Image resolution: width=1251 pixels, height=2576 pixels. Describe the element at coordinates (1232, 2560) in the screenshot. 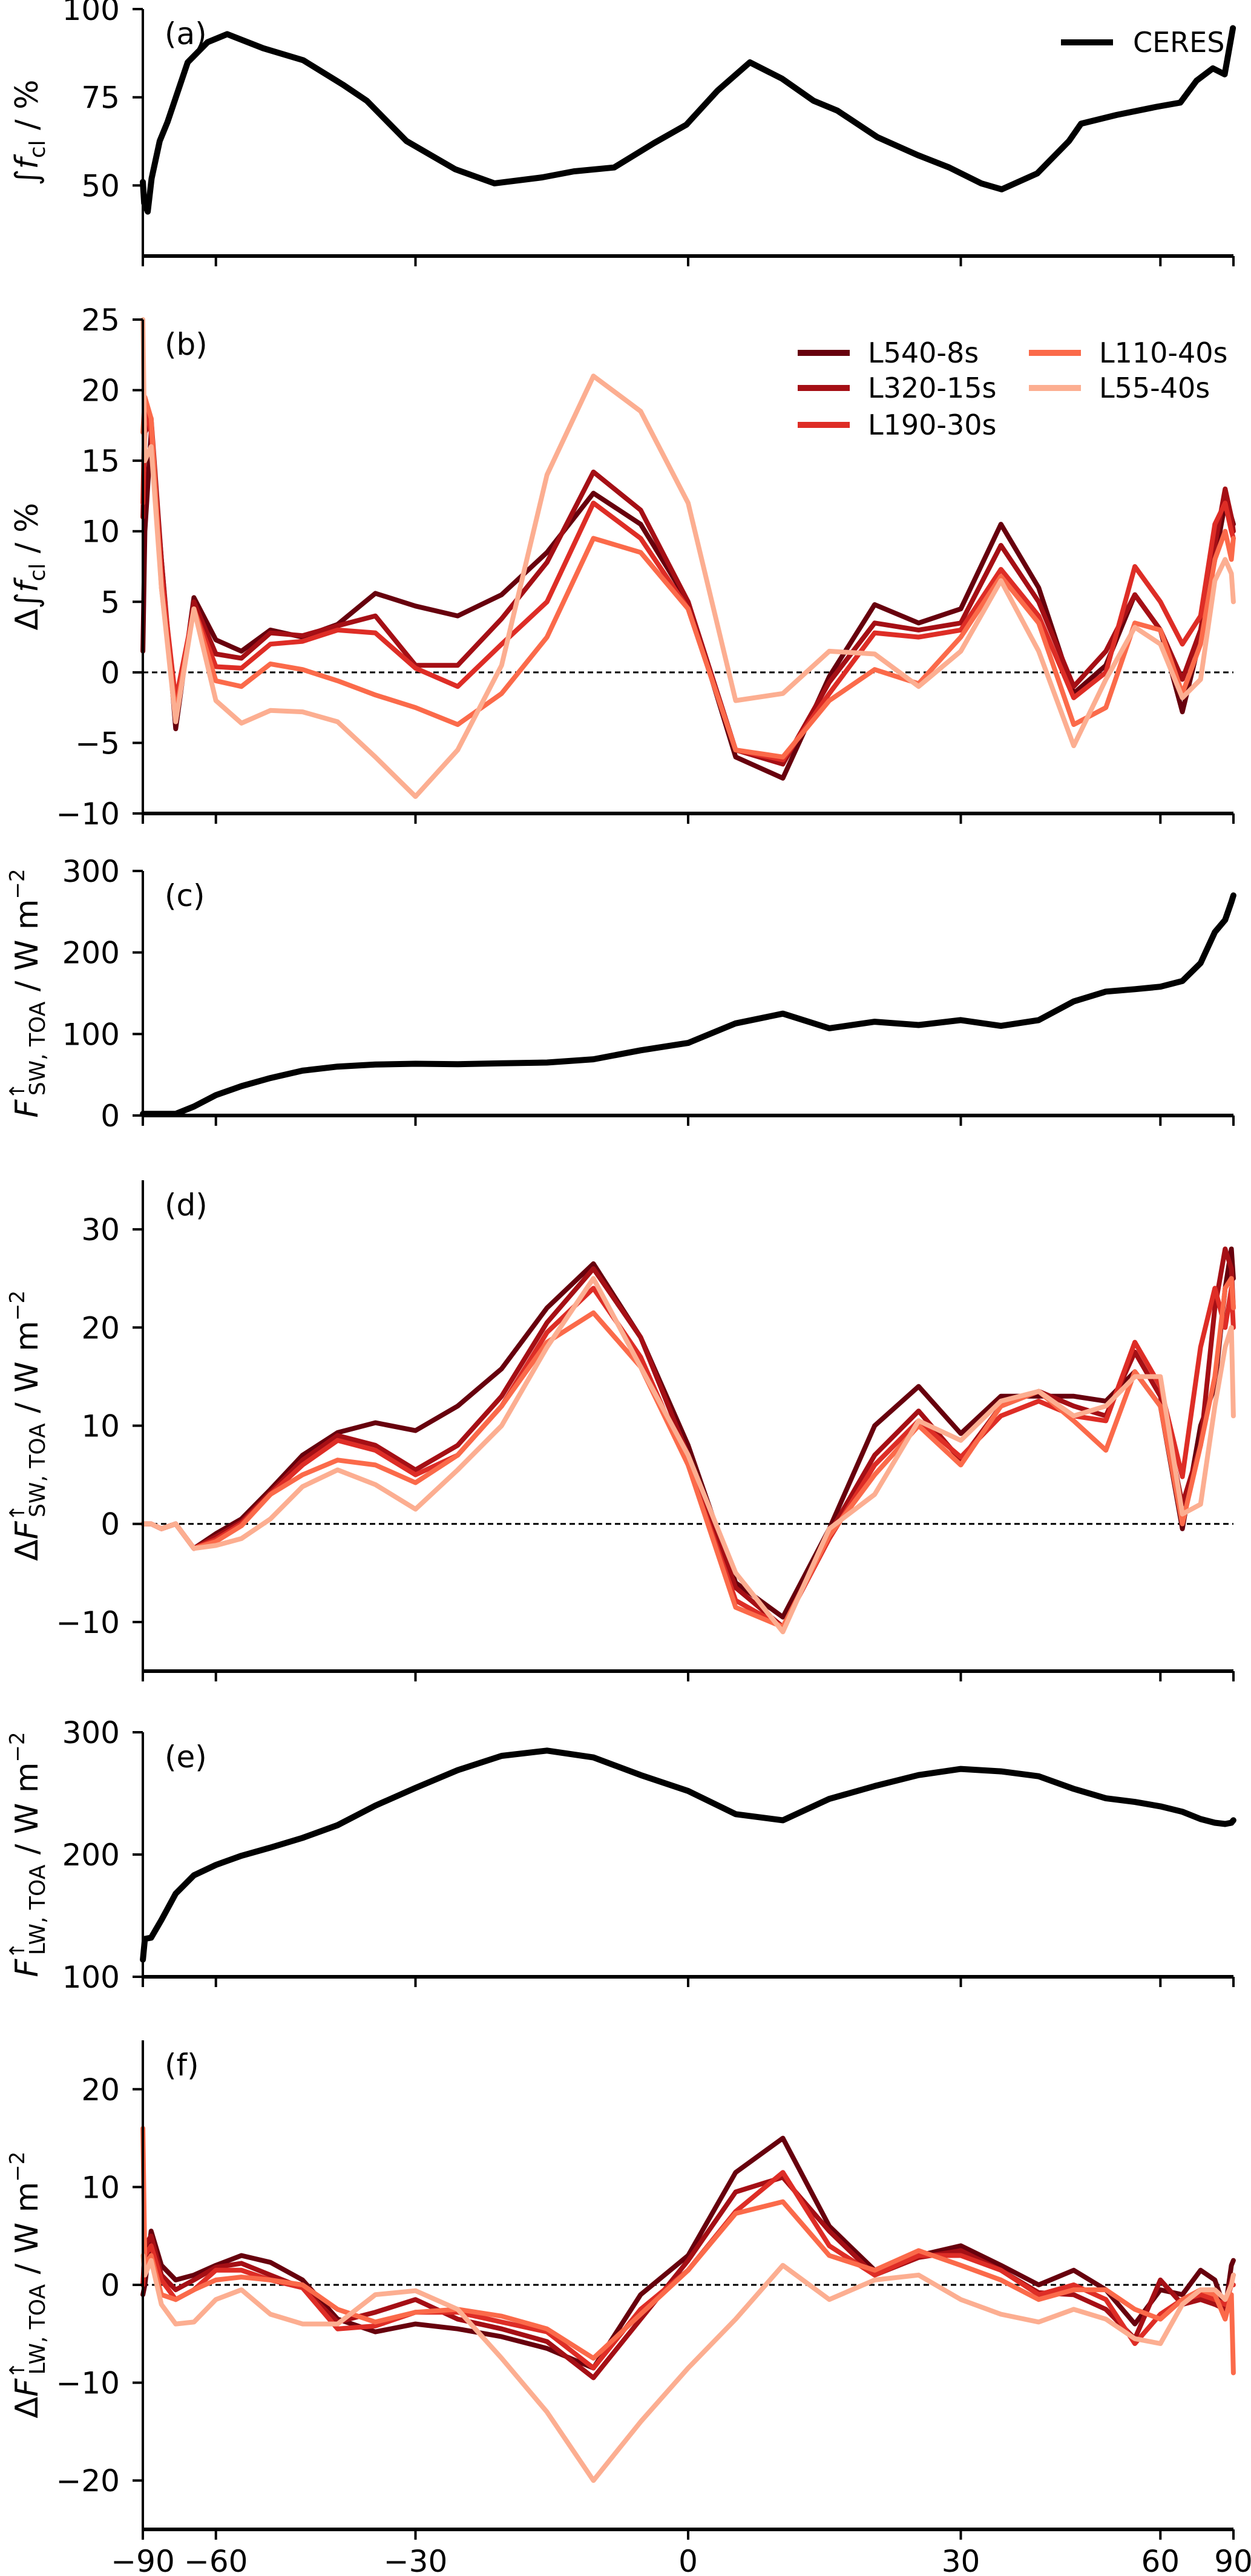

I see `x-tick-label: 90` at that location.